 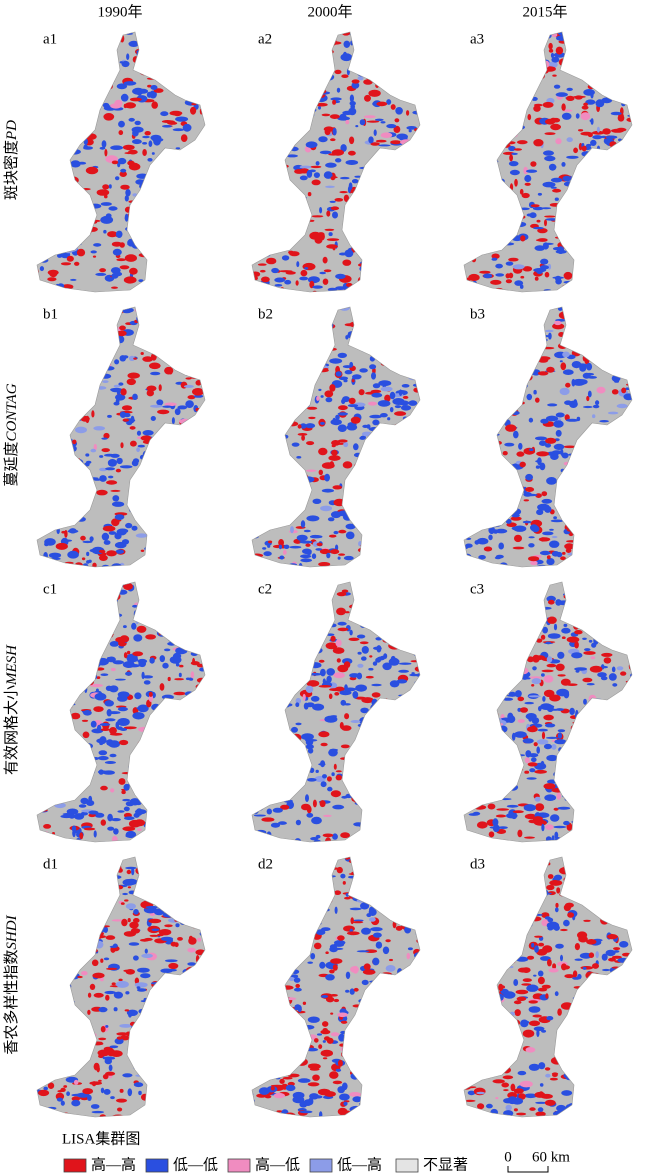 What do you see at coordinates (12, 931) in the screenshot?
I see `row-label-metric: SHDI` at bounding box center [12, 931].